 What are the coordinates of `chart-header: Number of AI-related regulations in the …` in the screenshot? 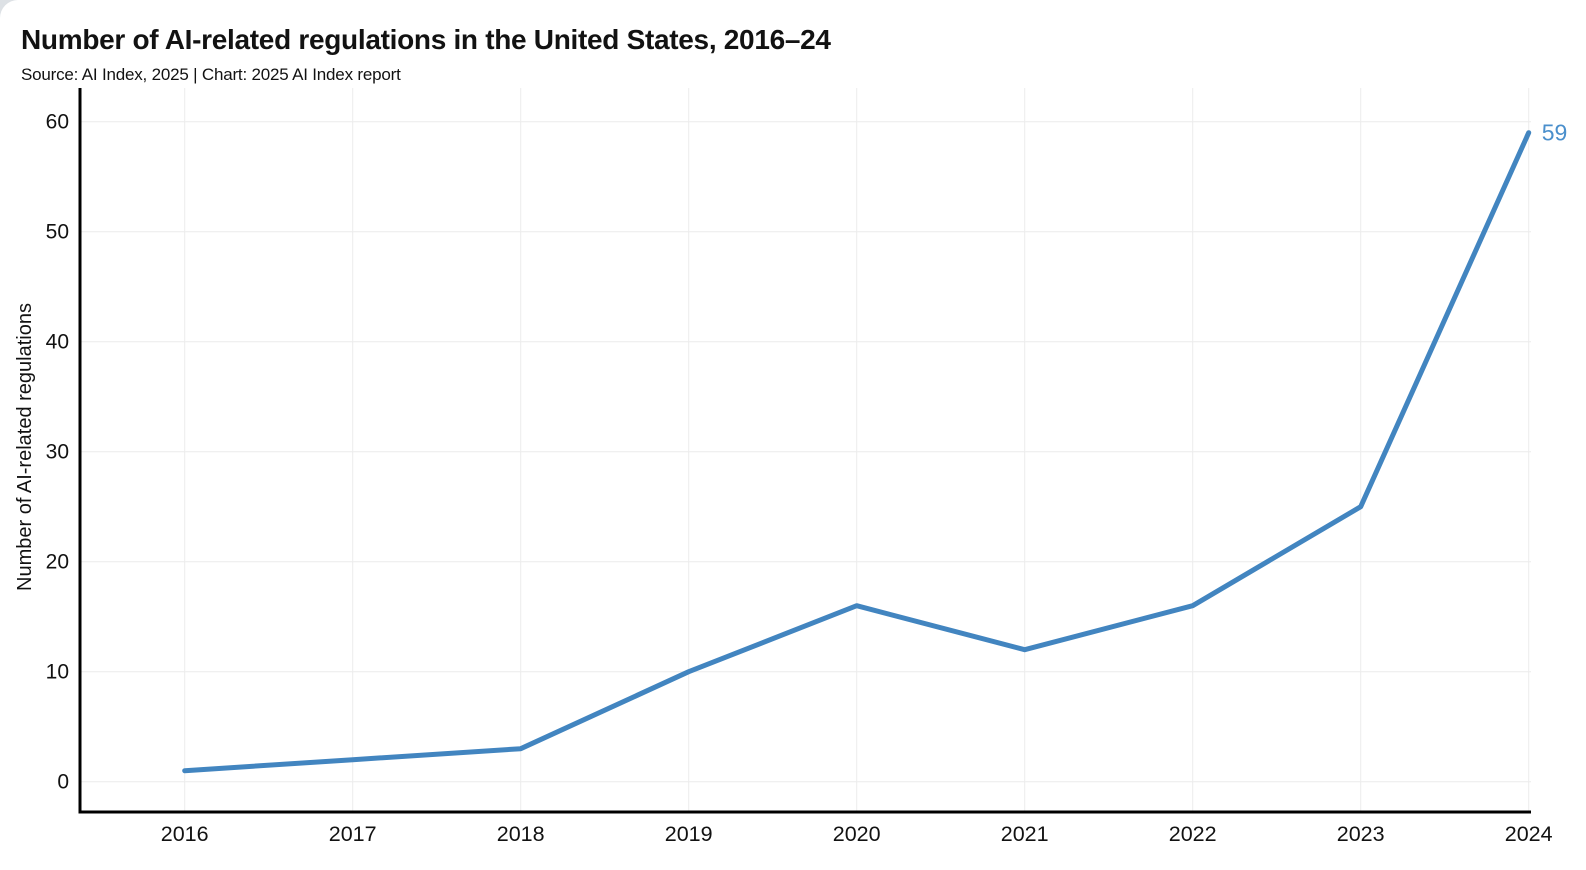 It's located at (426, 54).